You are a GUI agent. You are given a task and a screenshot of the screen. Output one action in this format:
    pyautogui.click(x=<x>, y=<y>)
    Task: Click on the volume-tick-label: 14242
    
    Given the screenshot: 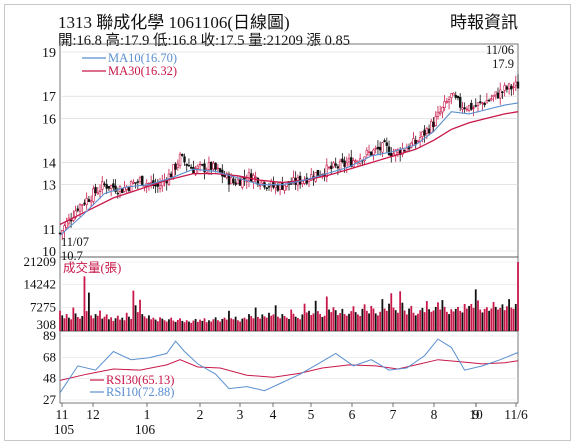 What is the action you would take?
    pyautogui.click(x=40, y=284)
    